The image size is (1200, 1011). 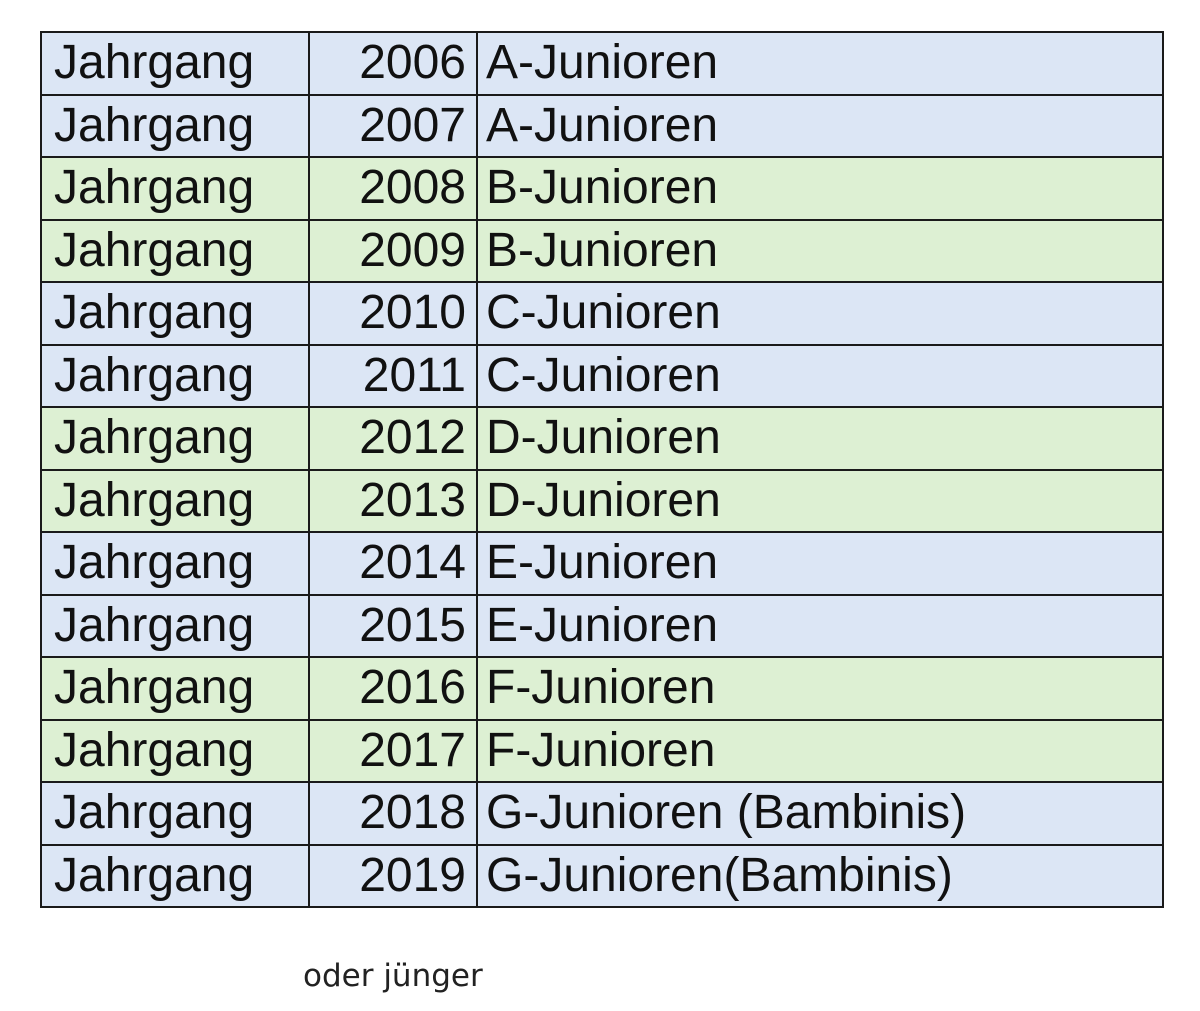 I want to click on footnote: oder jünger, so click(x=393, y=976).